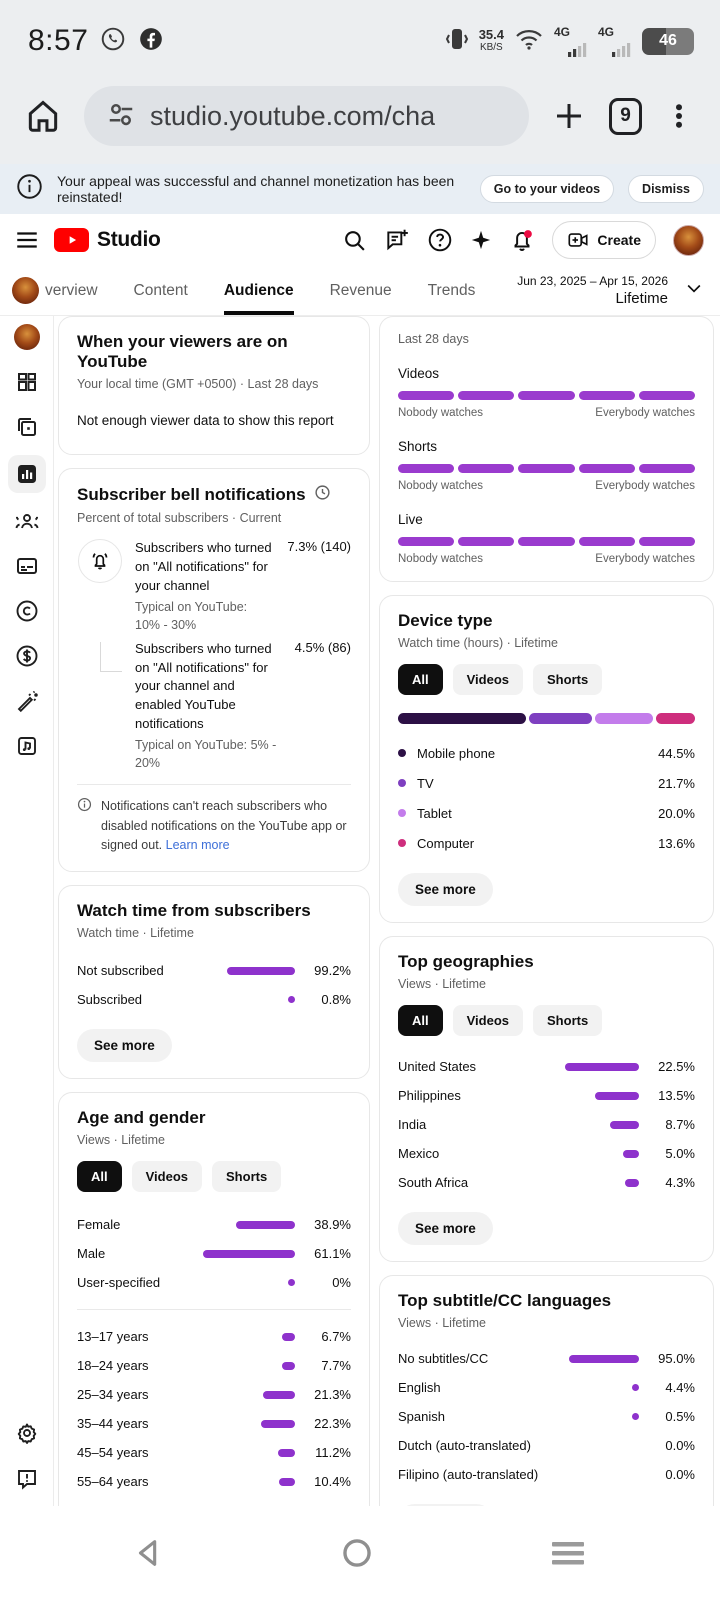 The image size is (720, 1600). What do you see at coordinates (25, 290) in the screenshot?
I see `channel-avatar` at bounding box center [25, 290].